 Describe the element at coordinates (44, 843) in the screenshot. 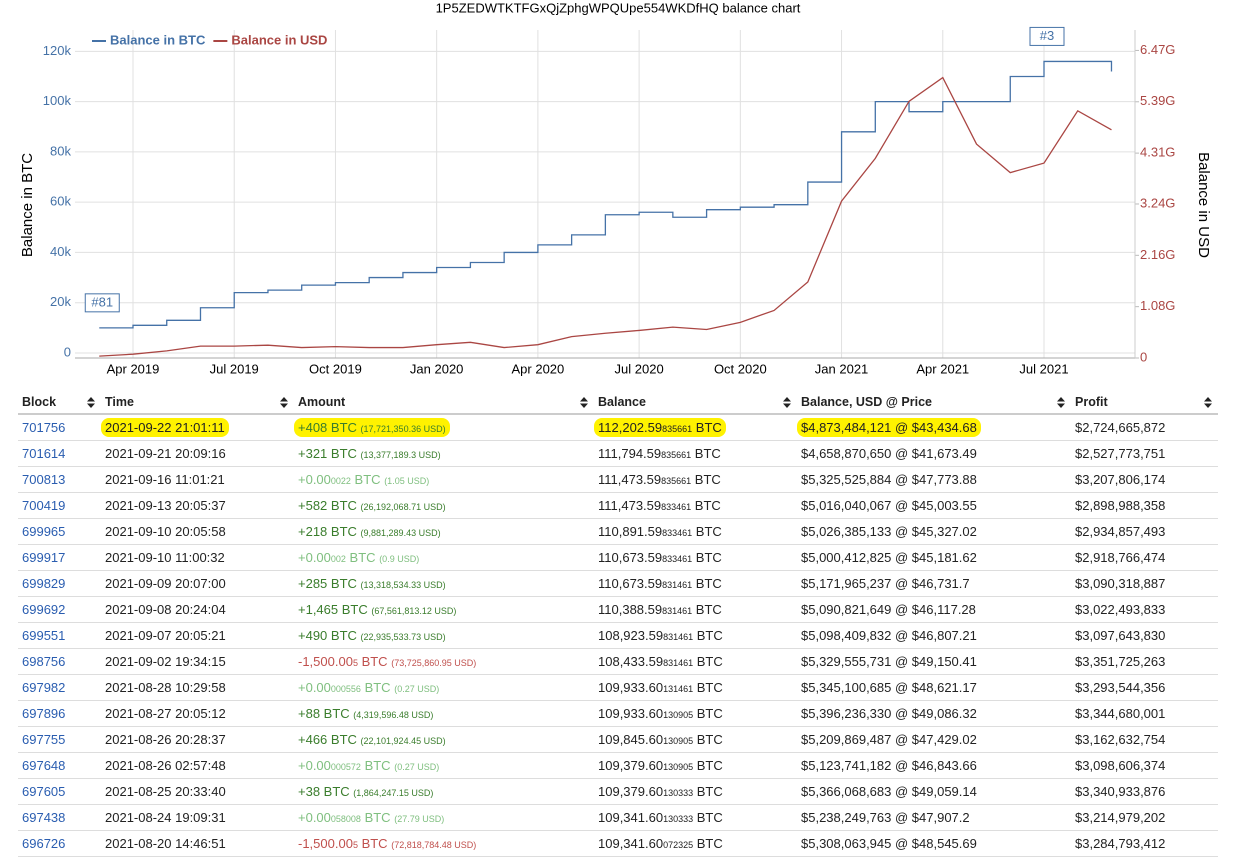

I see `block-link: 696726` at that location.